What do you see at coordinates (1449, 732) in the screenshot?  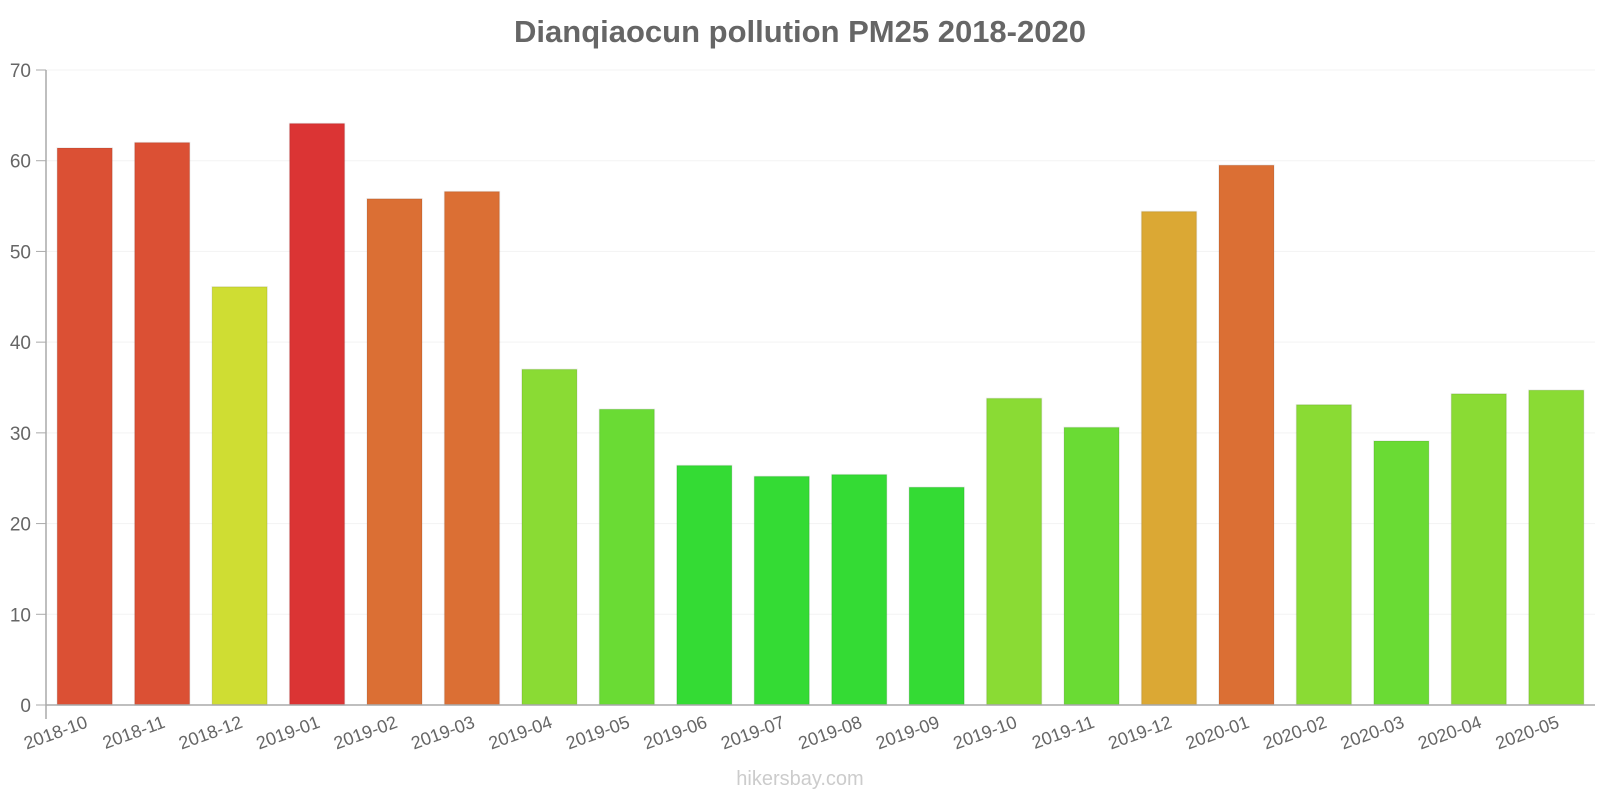 I see `x-tick-label: 2020-04` at bounding box center [1449, 732].